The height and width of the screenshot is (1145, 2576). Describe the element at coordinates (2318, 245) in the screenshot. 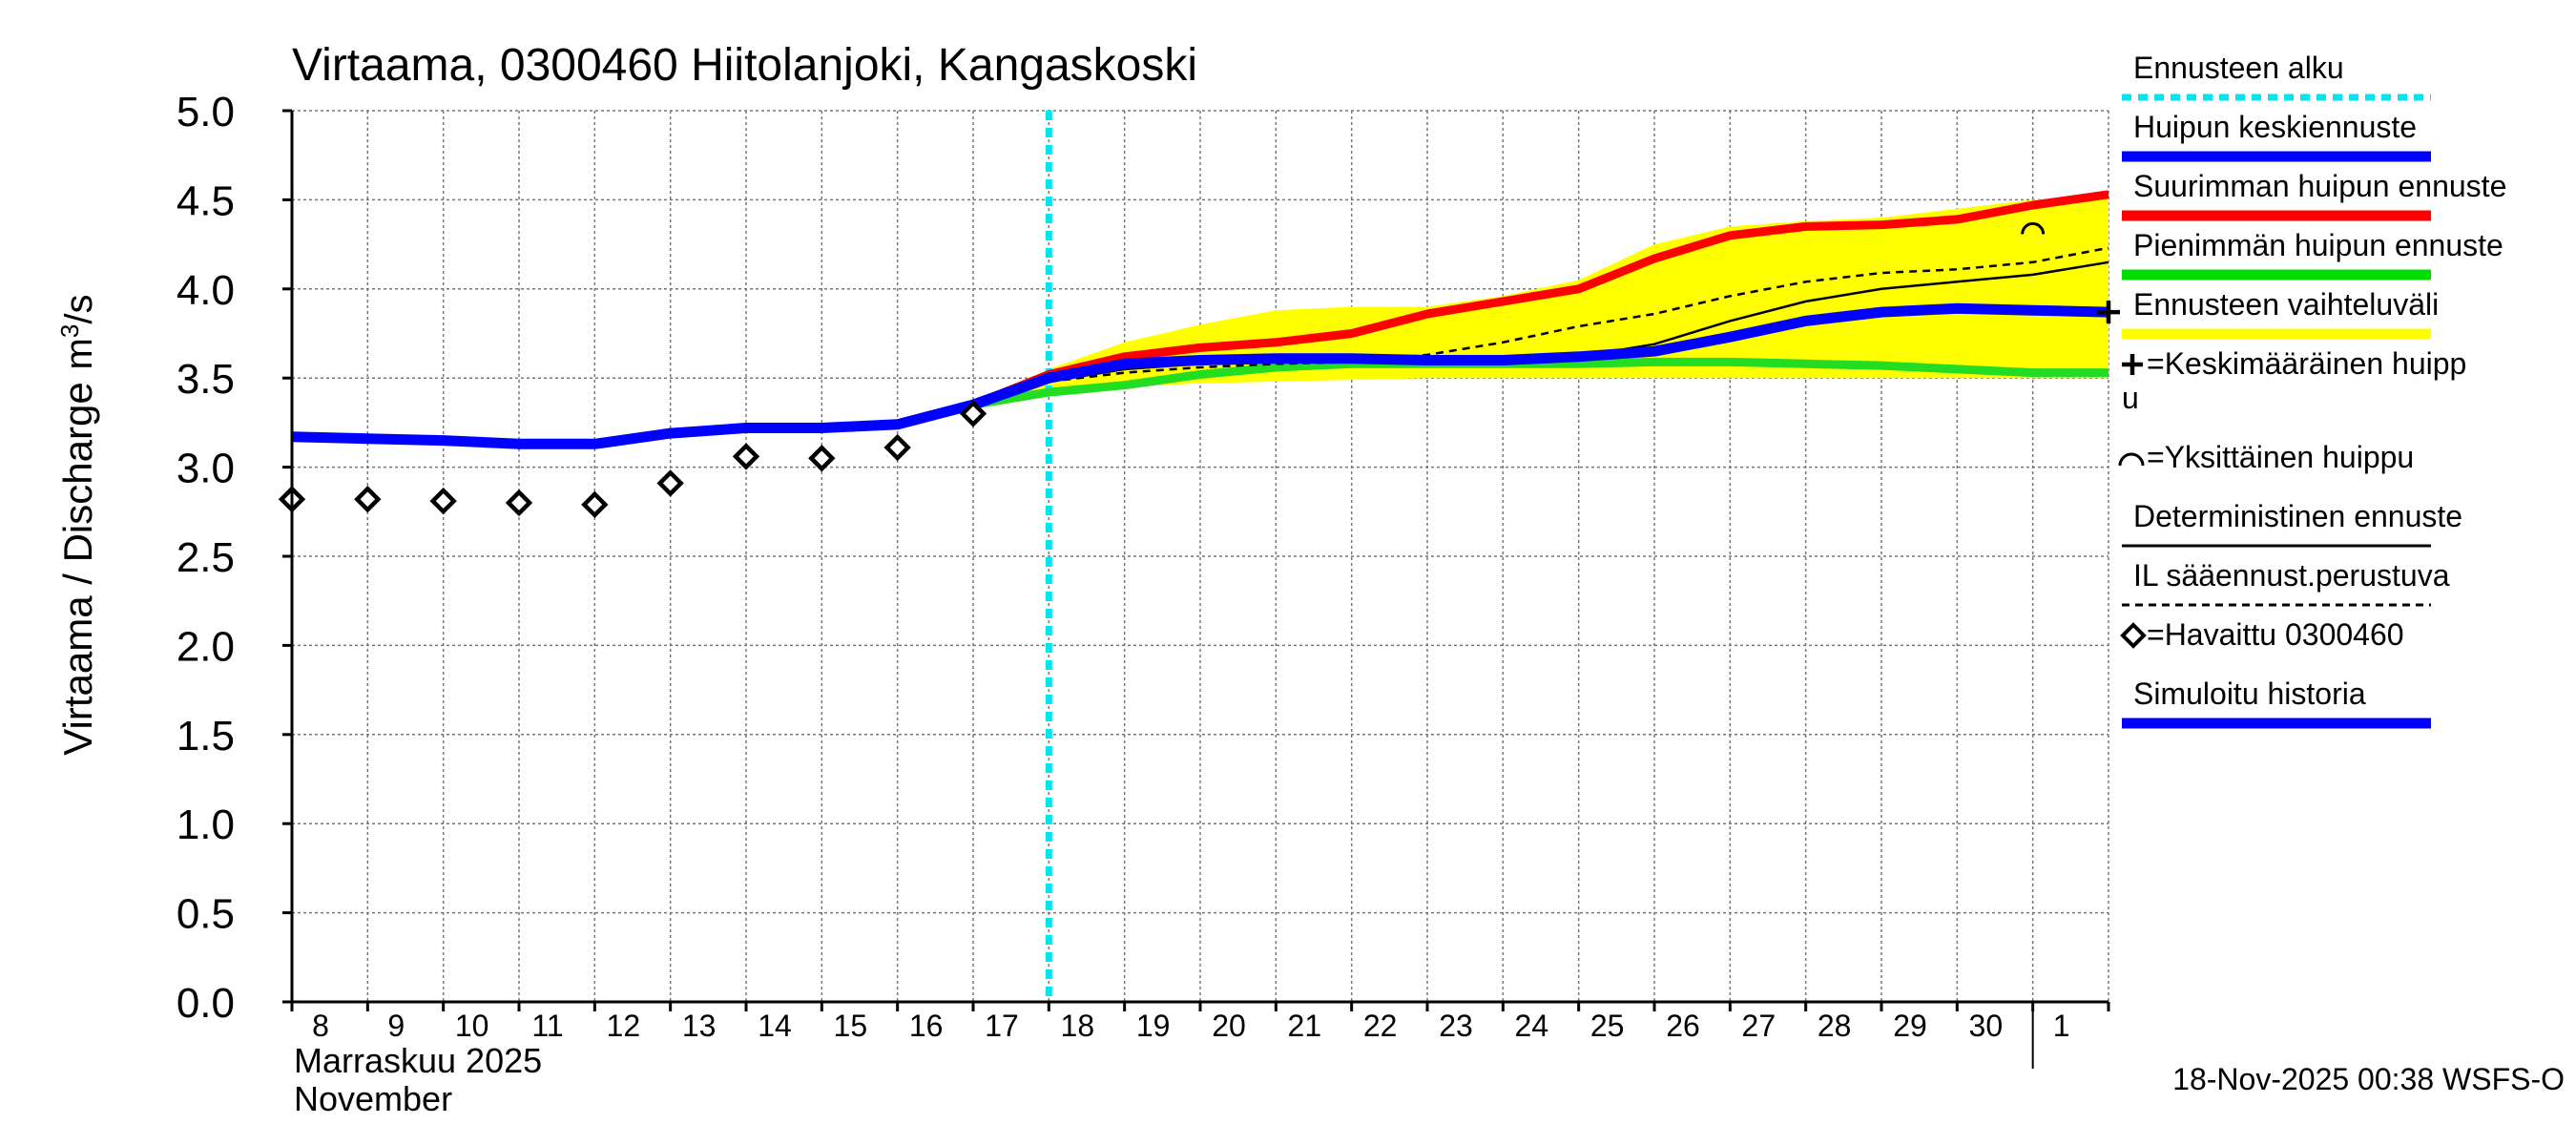

I see `legend-label: Pienimmän huipun ennuste` at that location.